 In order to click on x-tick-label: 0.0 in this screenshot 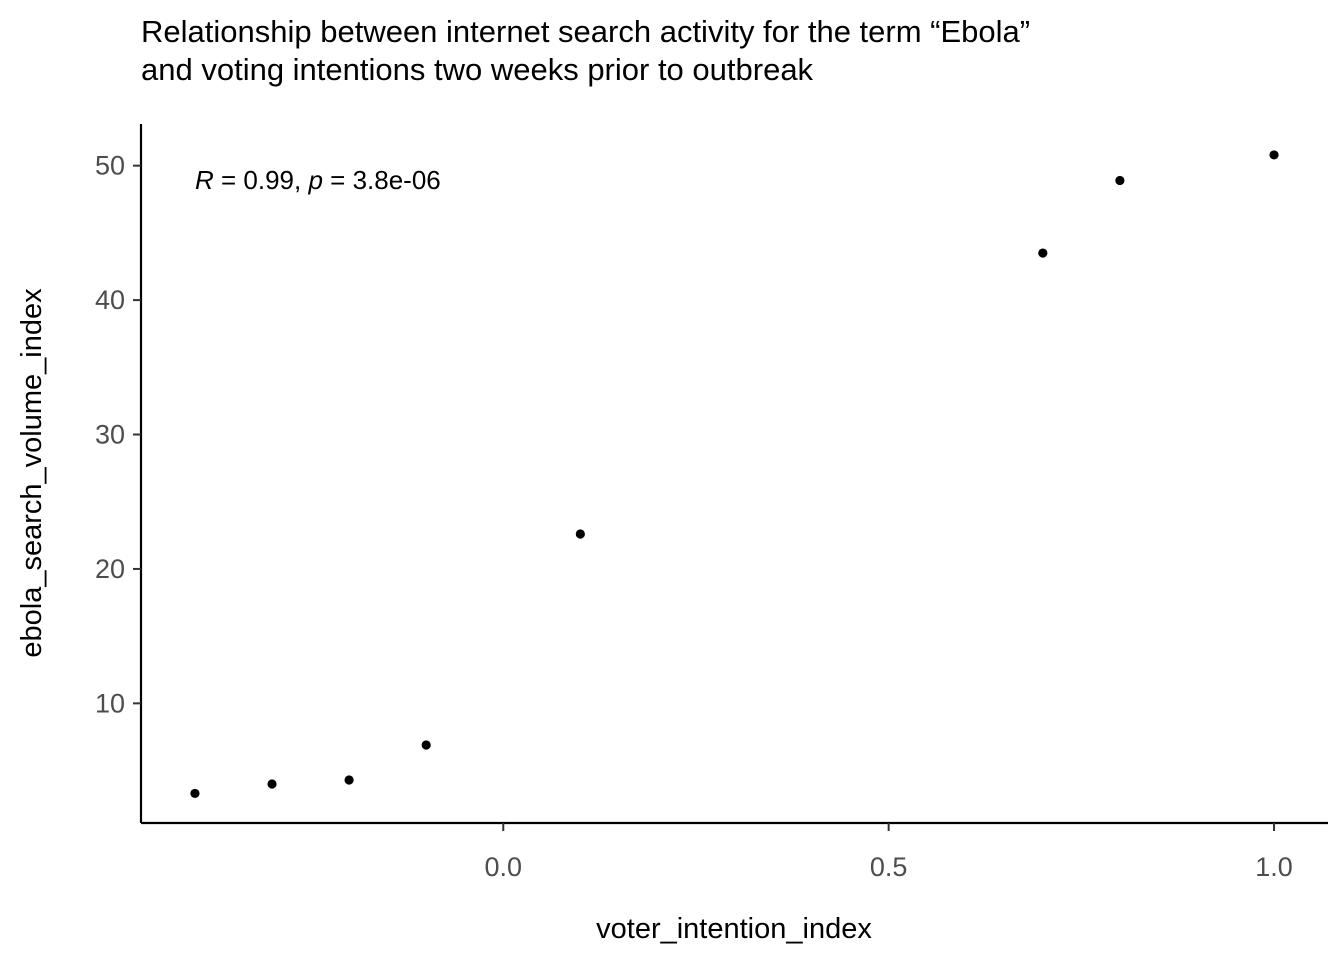, I will do `click(503, 867)`.